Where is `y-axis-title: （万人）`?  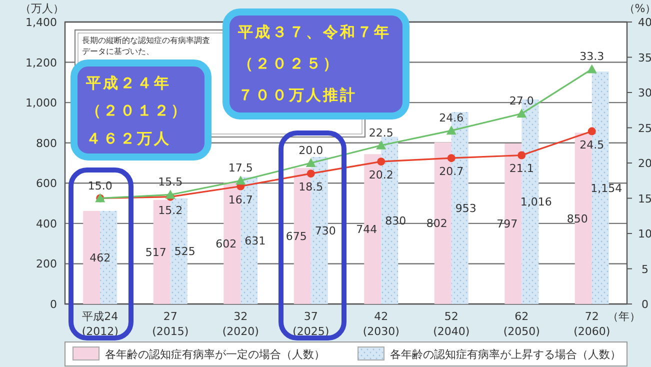 y-axis-title: （万人） is located at coordinates (42, 8).